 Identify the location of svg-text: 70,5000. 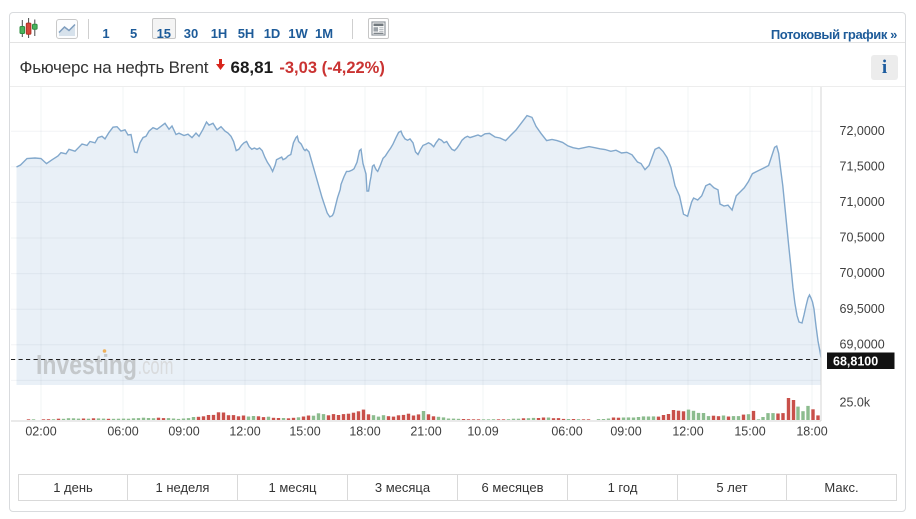
(862, 238).